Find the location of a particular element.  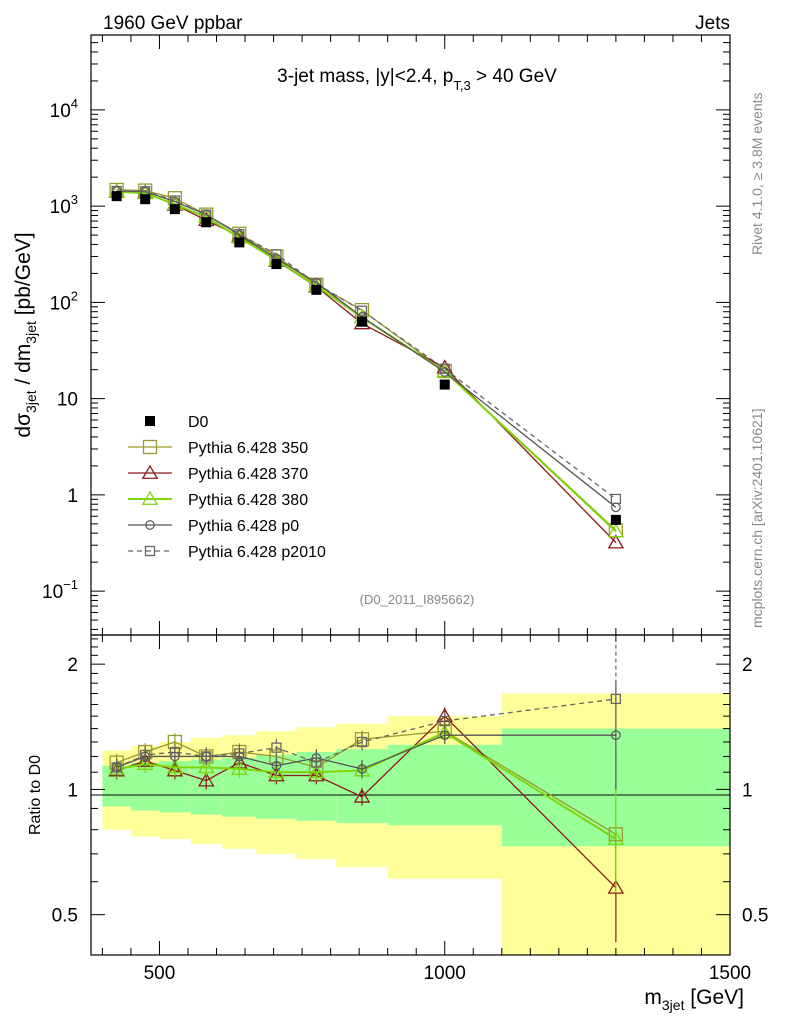

ratio-tick-label-right: 2 is located at coordinates (747, 665).